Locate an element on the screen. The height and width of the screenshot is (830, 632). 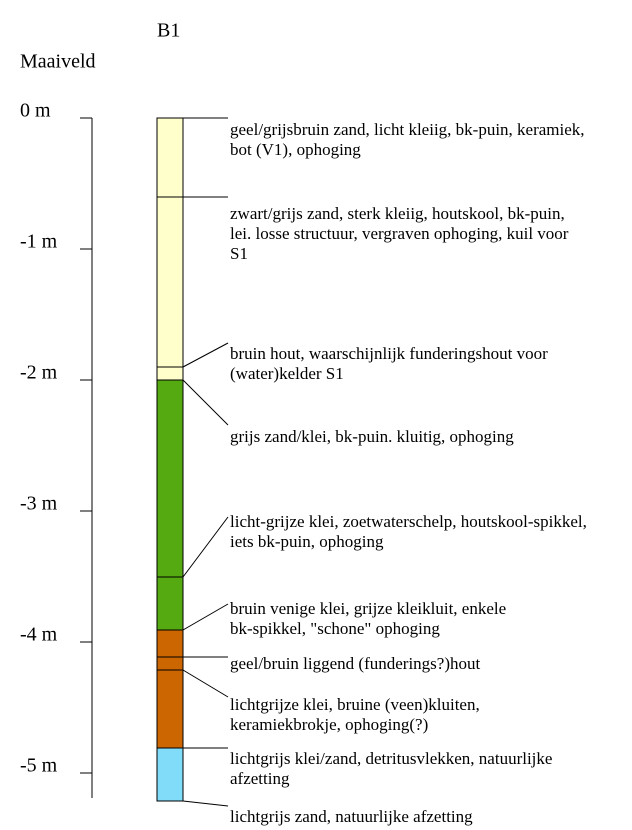
layer-description: lichtgrijze klei, bruine (veen)kluiten, is located at coordinates (355, 704).